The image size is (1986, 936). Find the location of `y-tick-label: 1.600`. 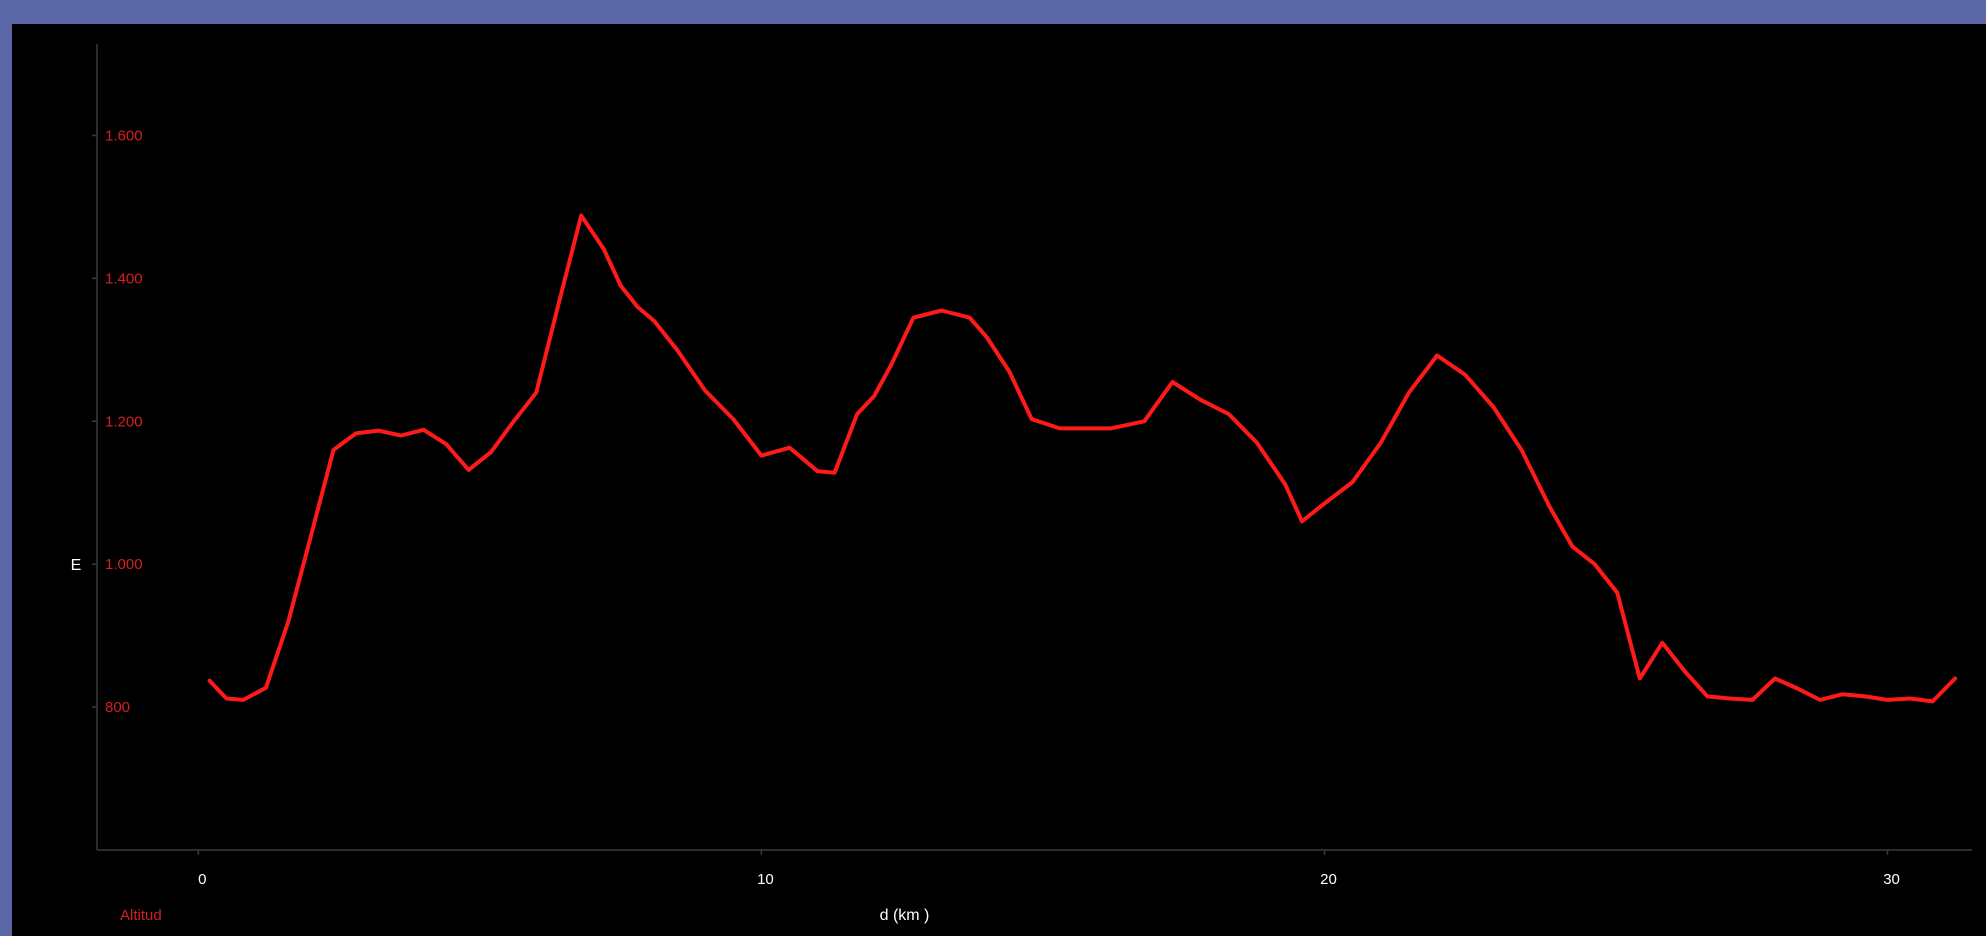

y-tick-label: 1.600 is located at coordinates (124, 135).